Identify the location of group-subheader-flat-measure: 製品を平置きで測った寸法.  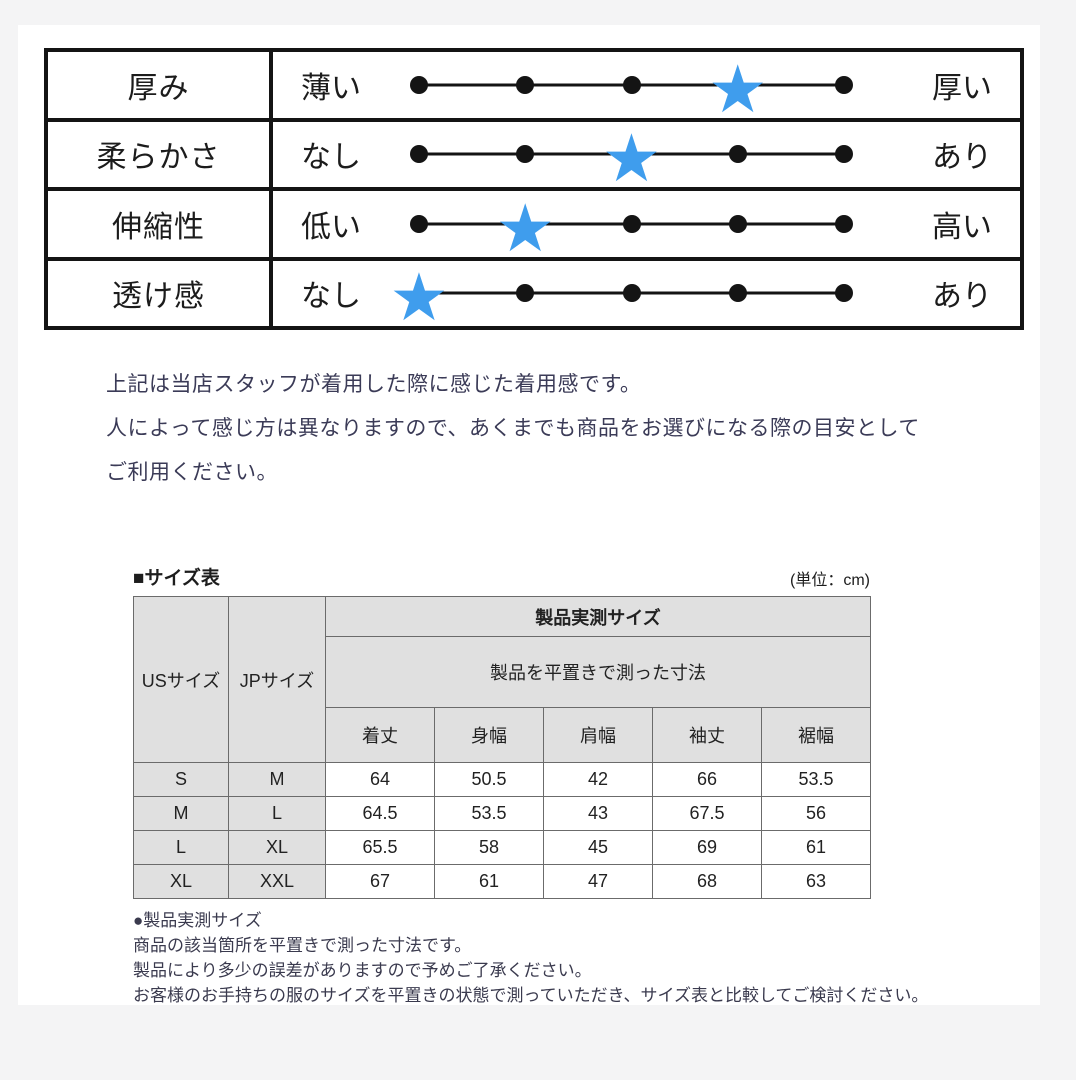
(598, 672).